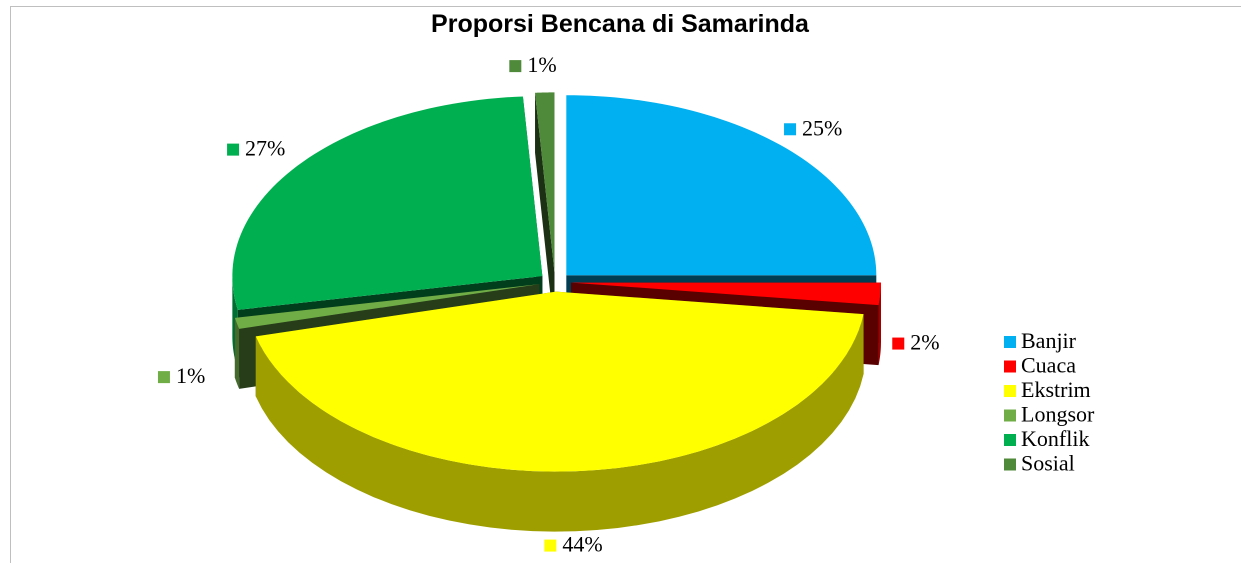  I want to click on slice-wall, so click(545, 212).